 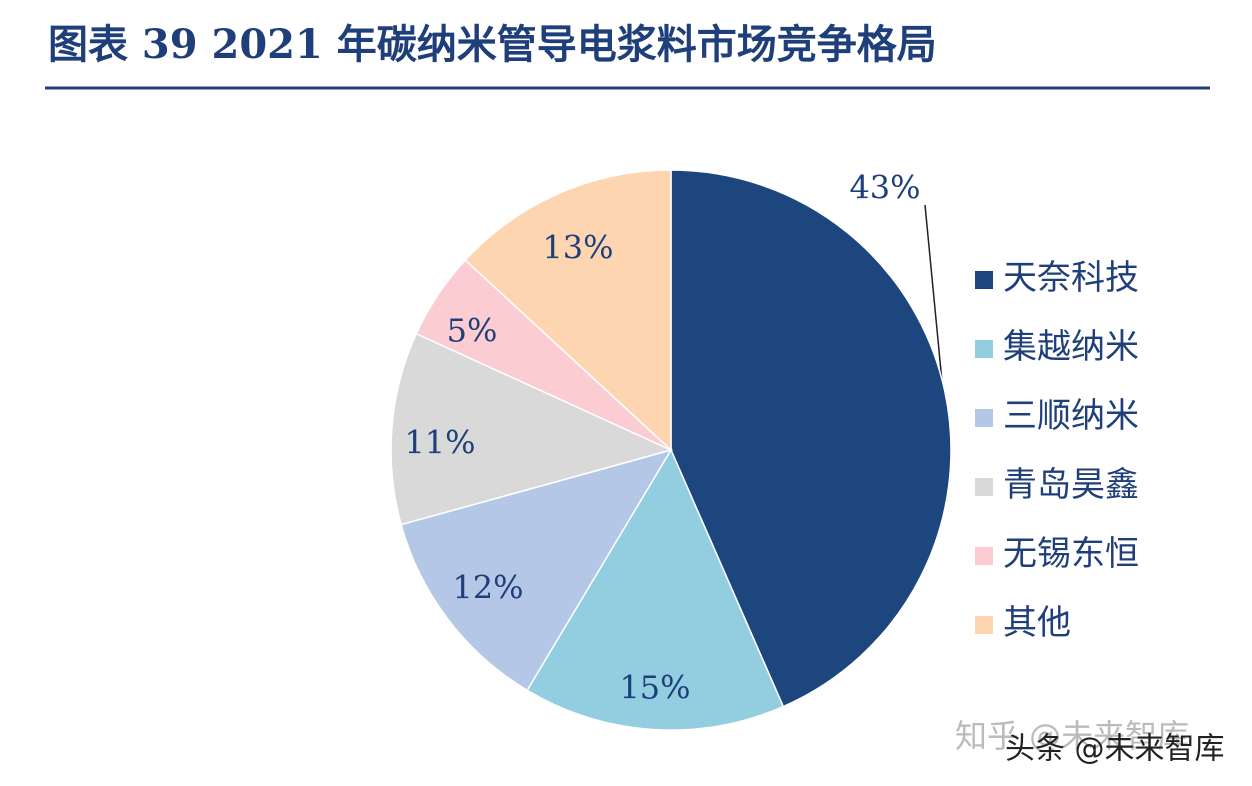 What do you see at coordinates (1037, 623) in the screenshot?
I see `legend-label: 其他` at bounding box center [1037, 623].